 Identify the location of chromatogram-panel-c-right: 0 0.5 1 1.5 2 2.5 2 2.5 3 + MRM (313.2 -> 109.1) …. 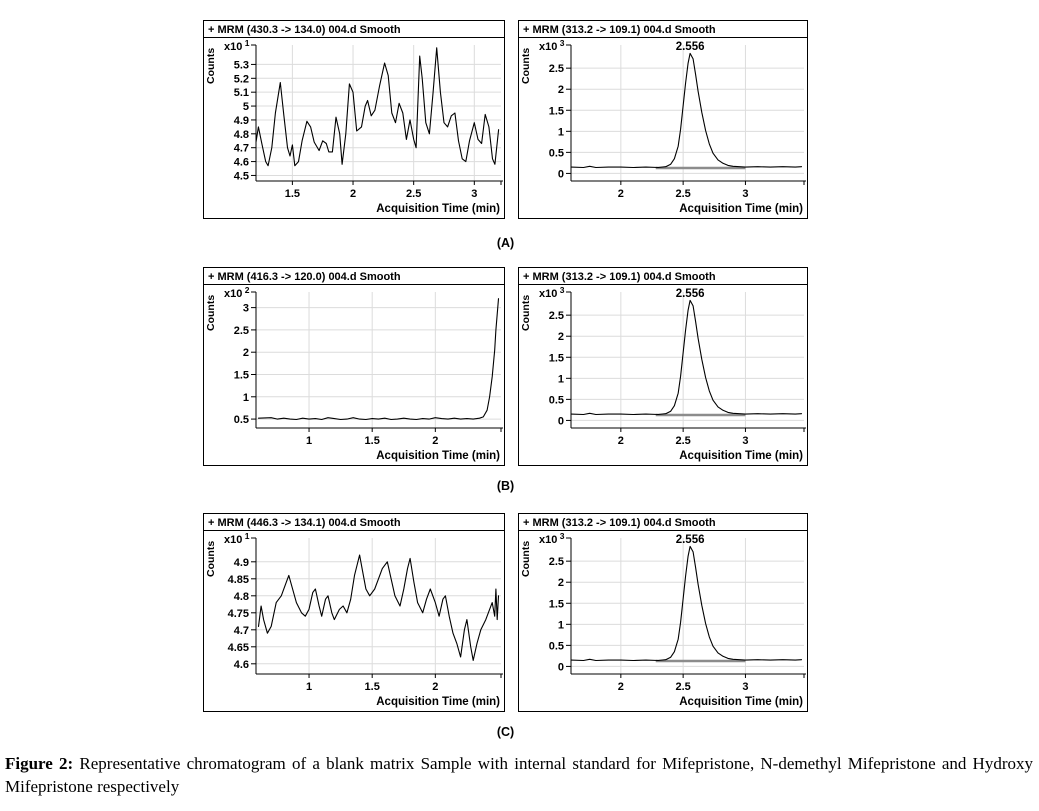
(663, 612).